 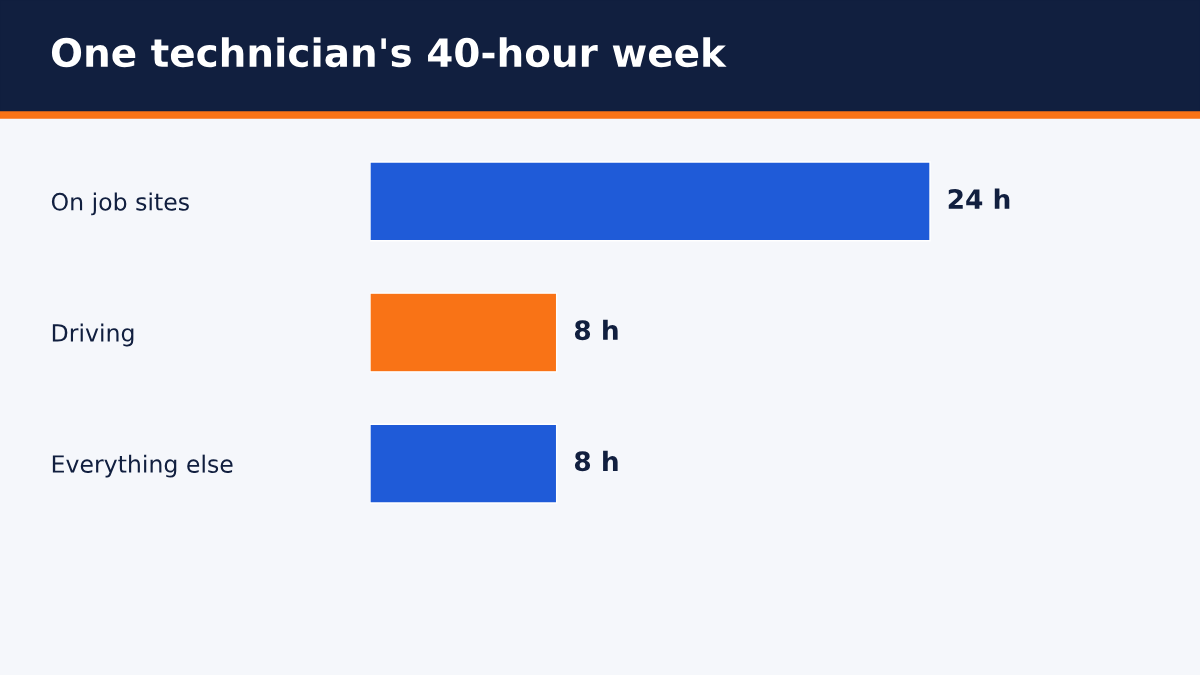 What do you see at coordinates (120, 204) in the screenshot?
I see `y-tick-label: On job sites` at bounding box center [120, 204].